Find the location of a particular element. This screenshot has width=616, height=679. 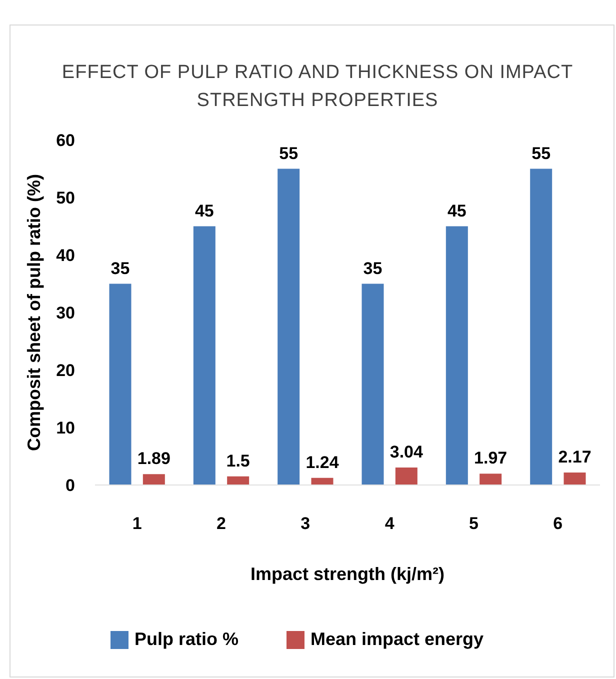

y-tick-label: 40 is located at coordinates (65, 255).